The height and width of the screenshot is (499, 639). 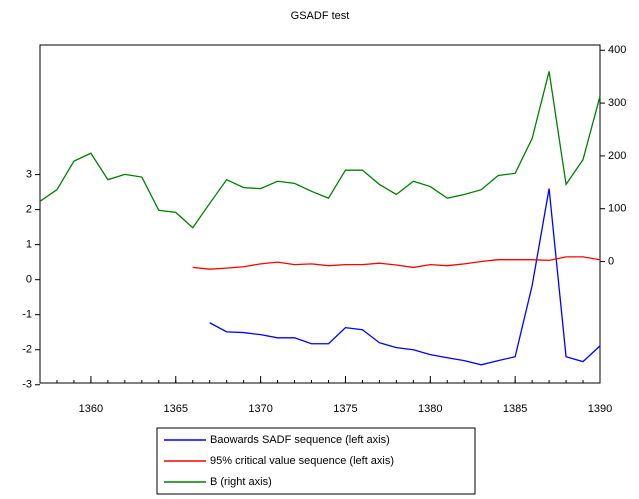 What do you see at coordinates (320, 16) in the screenshot?
I see `chart-title: GSADF test` at bounding box center [320, 16].